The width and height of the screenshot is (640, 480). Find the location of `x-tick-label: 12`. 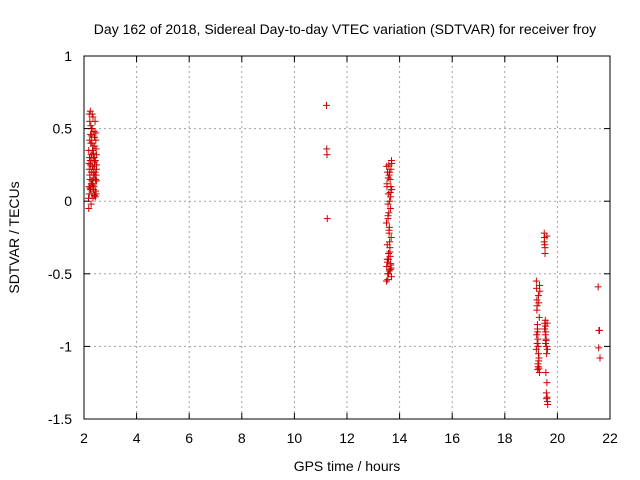

x-tick-label: 12 is located at coordinates (347, 438).